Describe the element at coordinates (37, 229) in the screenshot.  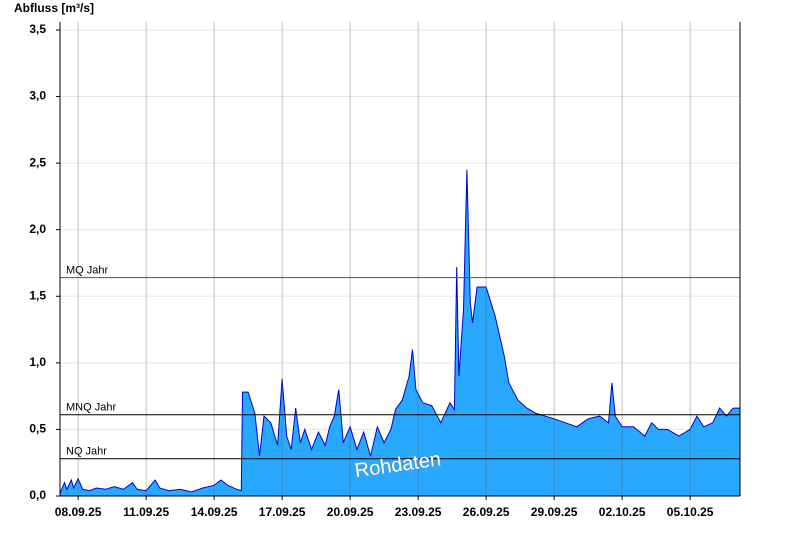
I see `y-tick-label: 2,0` at that location.